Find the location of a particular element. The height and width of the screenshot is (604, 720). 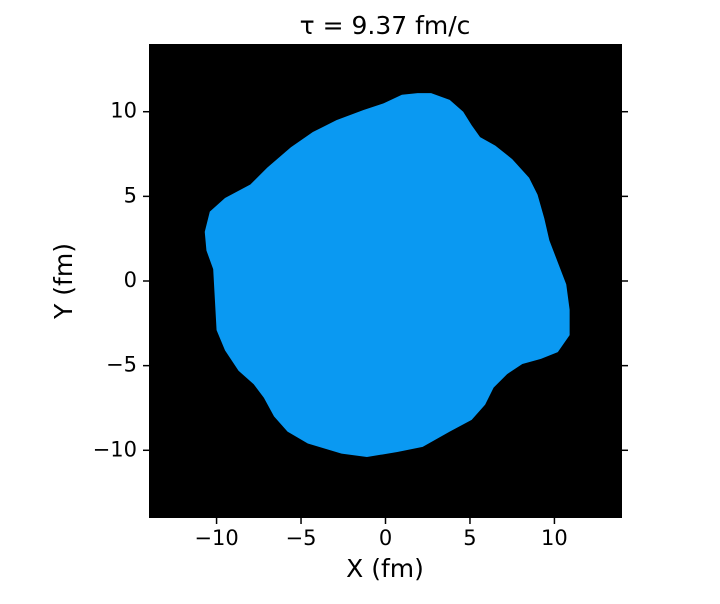

x-axis-label: X (fm) is located at coordinates (385, 568).